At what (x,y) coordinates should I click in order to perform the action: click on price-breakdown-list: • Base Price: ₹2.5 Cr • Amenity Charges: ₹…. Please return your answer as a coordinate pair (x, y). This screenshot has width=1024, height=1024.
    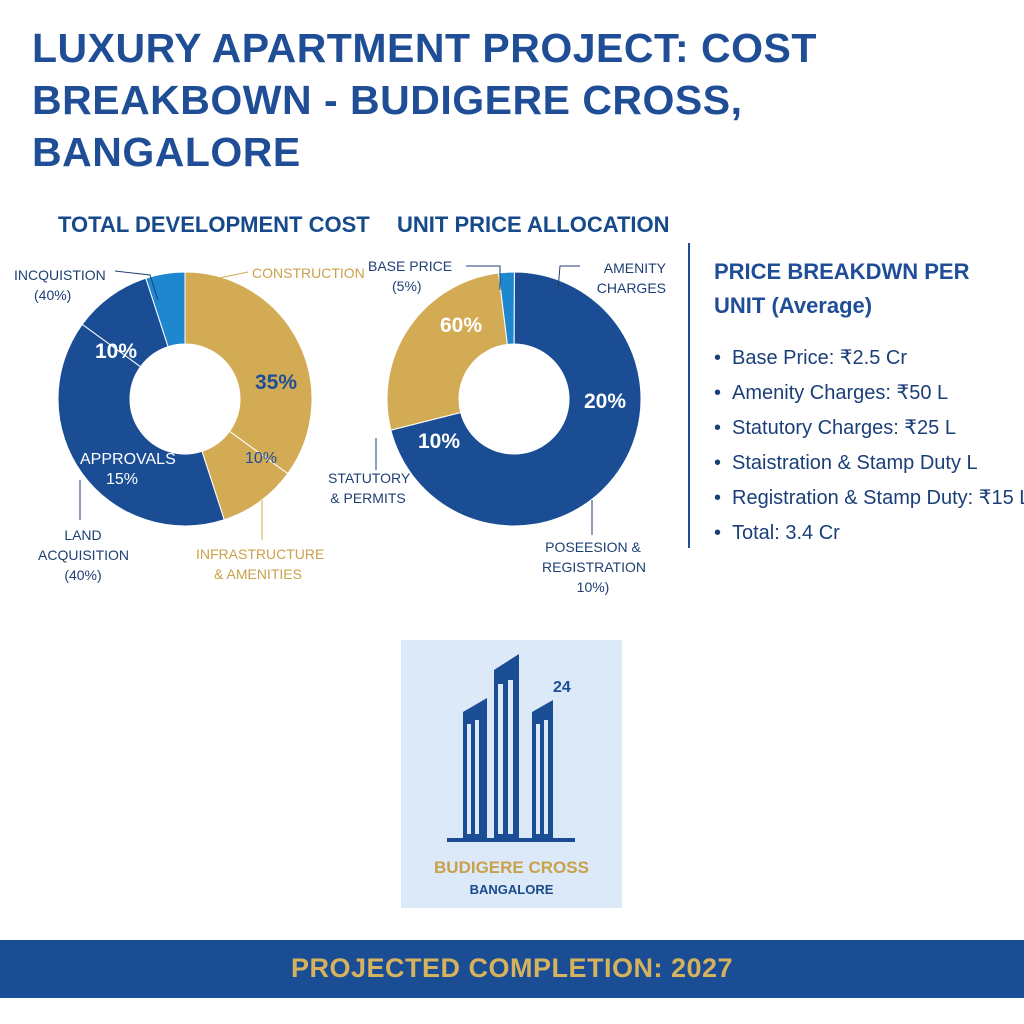
    Looking at the image, I should click on (869, 446).